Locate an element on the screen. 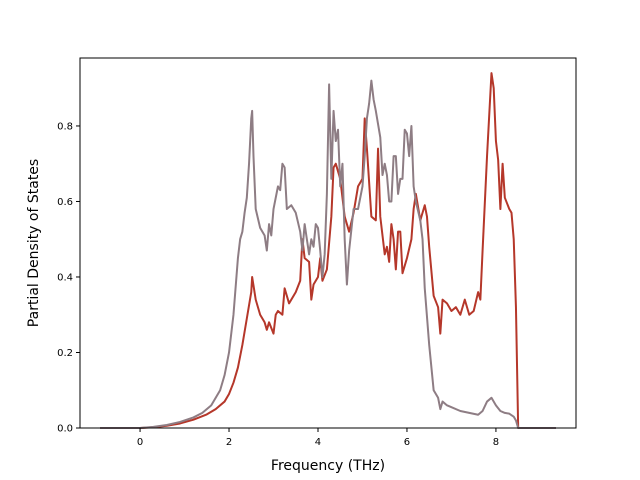 The width and height of the screenshot is (640, 480). x-tick-label: 4 is located at coordinates (318, 442).